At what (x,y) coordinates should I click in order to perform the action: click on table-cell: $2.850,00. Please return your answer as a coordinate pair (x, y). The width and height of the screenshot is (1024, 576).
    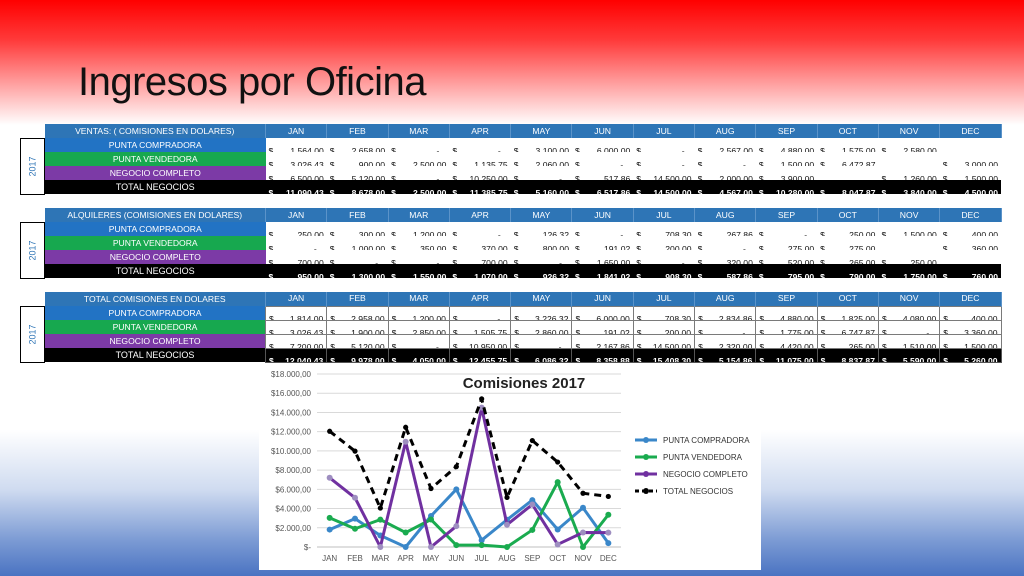
    Looking at the image, I should click on (418, 327).